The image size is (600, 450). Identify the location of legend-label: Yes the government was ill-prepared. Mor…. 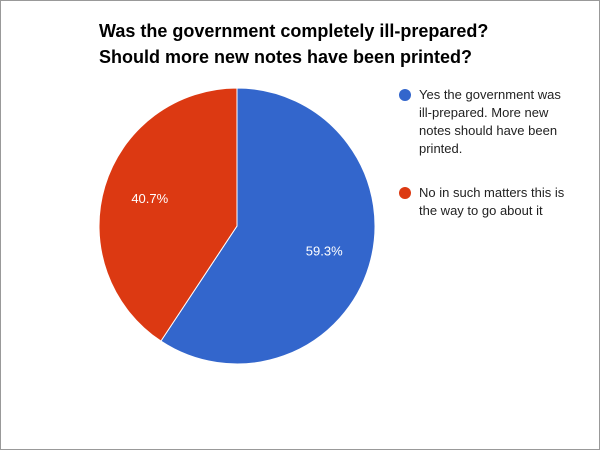
(490, 121).